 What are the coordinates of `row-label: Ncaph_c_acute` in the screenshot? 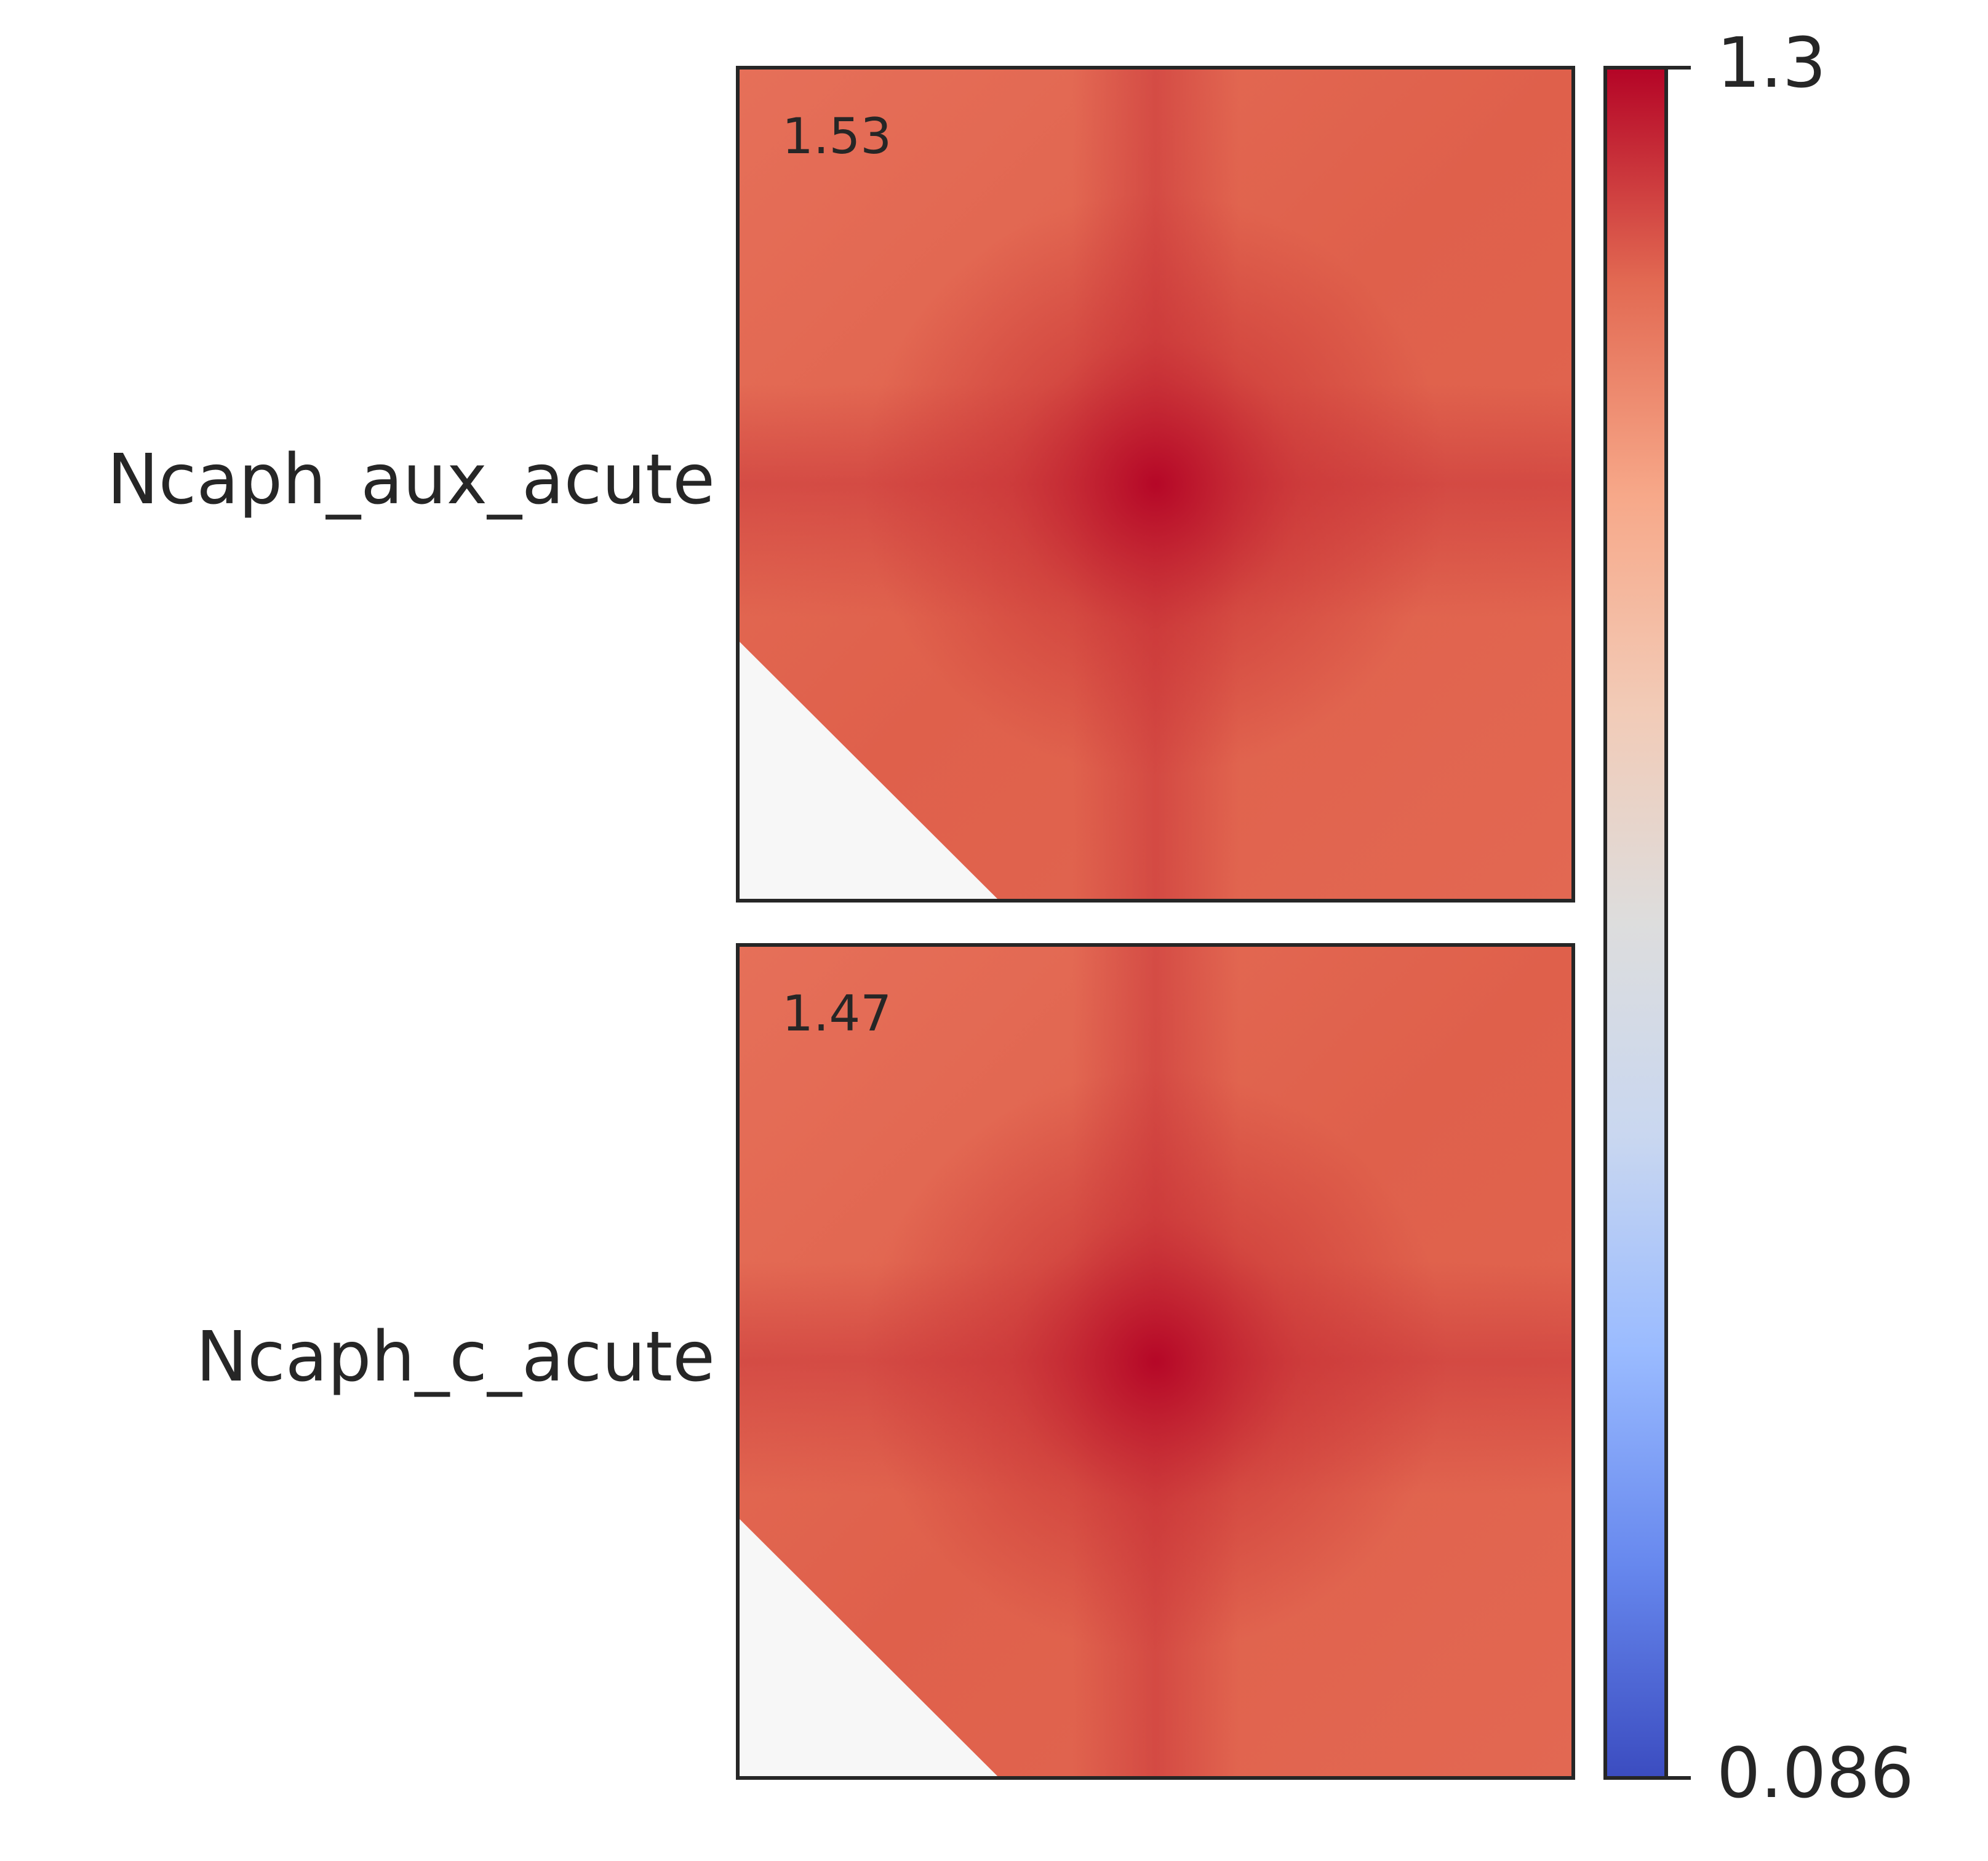 It's located at (455, 1357).